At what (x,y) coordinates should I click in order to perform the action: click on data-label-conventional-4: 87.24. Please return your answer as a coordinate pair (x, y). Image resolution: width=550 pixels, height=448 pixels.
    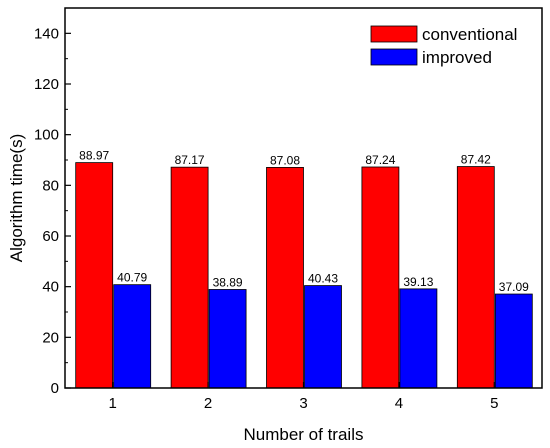
    Looking at the image, I should click on (380, 160).